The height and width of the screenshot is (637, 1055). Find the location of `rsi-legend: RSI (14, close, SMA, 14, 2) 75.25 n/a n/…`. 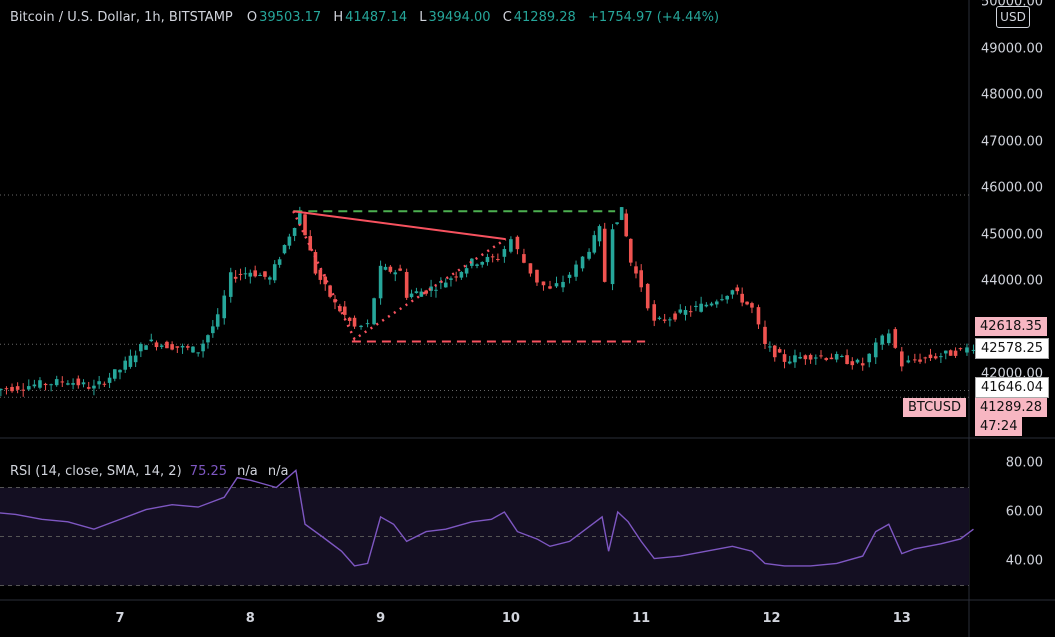

rsi-legend: RSI (14, close, SMA, 14, 2) 75.25 n/a n/… is located at coordinates (149, 471).